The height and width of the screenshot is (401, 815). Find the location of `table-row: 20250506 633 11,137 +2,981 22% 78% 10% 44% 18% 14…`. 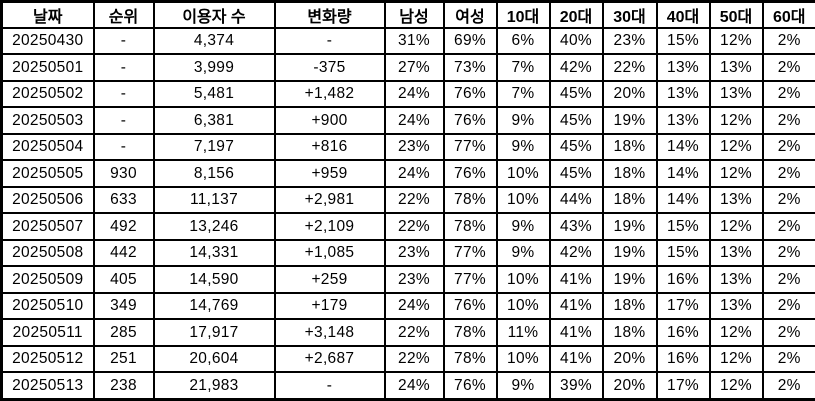

table-row: 20250506 633 11,137 +2,981 22% 78% 10% 44% 18% 14… is located at coordinates (407, 200).